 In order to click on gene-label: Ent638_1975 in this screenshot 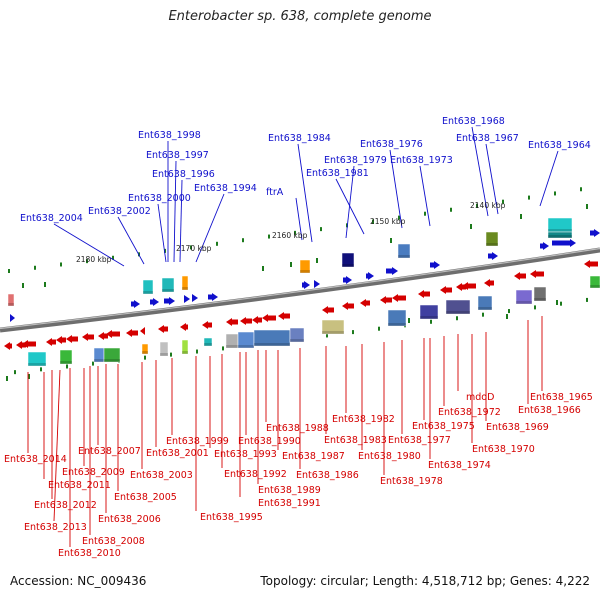, I will do `click(443, 426)`.